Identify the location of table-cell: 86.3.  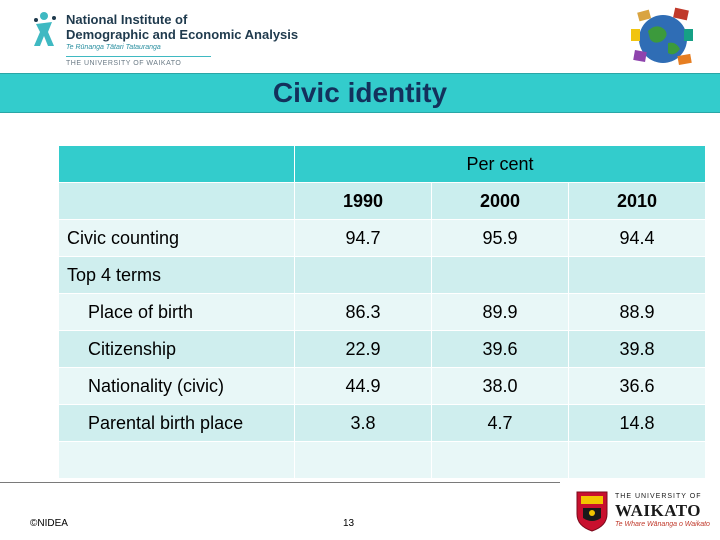
(363, 312).